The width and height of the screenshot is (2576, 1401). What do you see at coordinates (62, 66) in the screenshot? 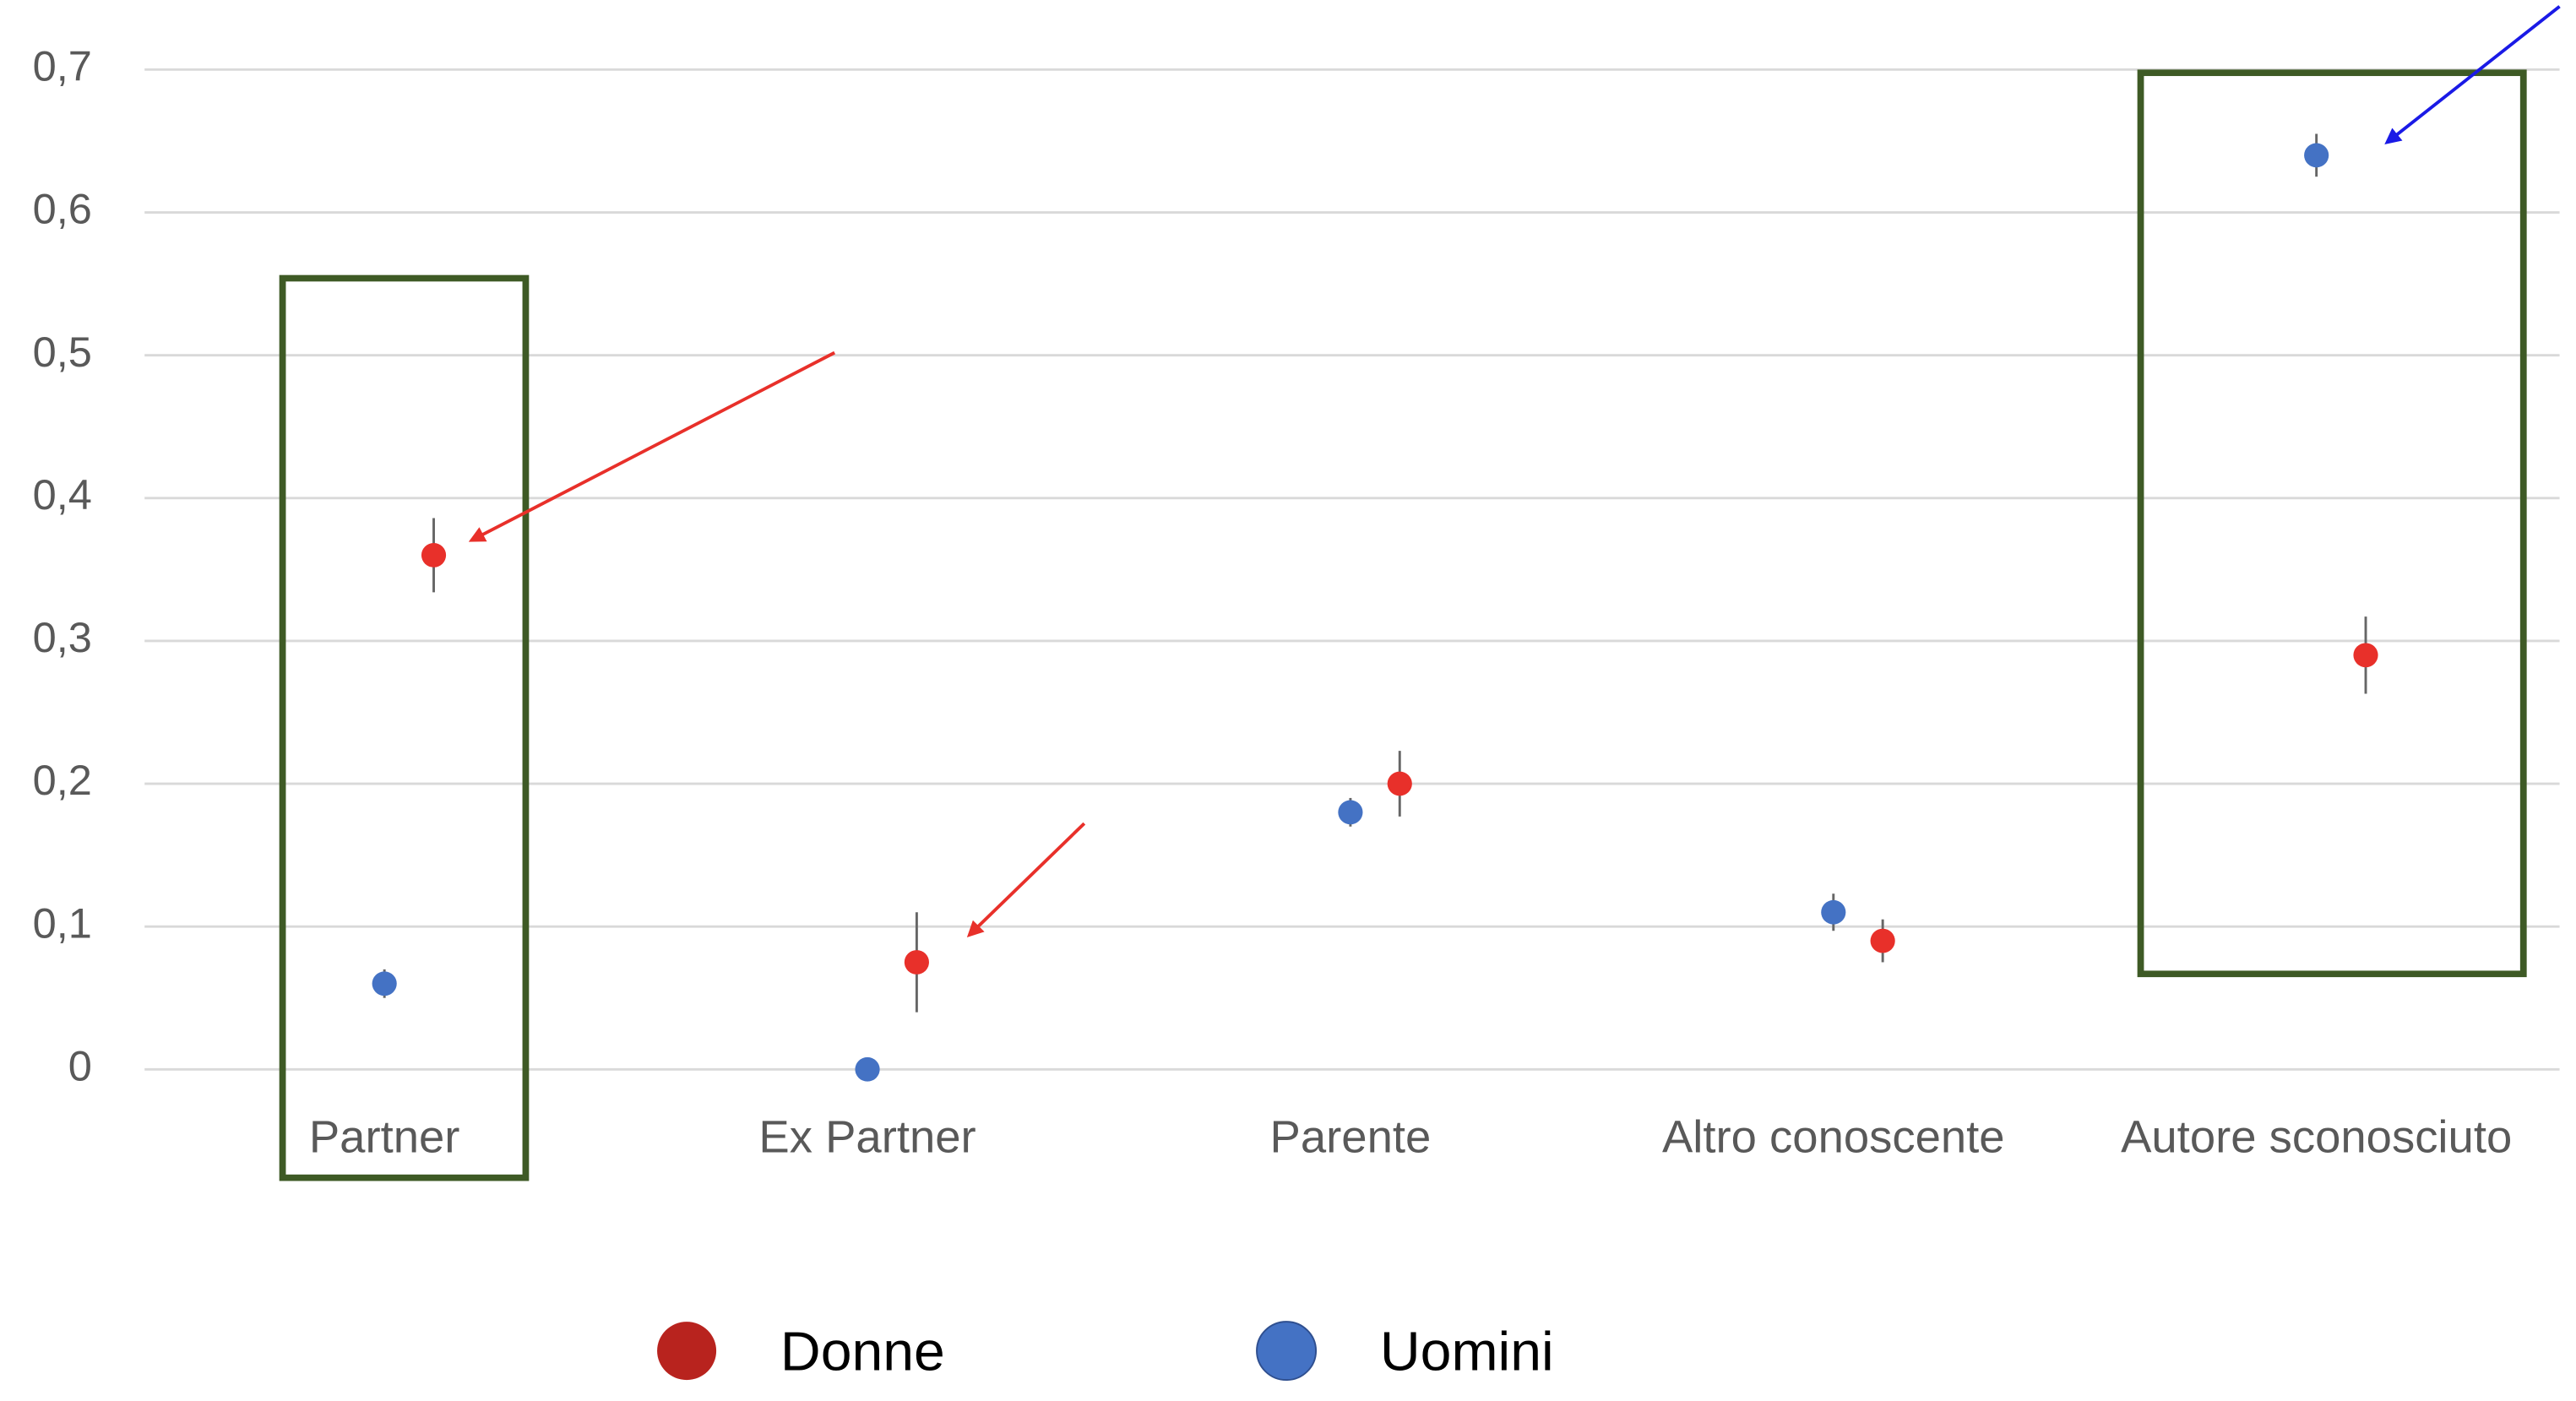
I see `y-tick-label: 0,7` at bounding box center [62, 66].